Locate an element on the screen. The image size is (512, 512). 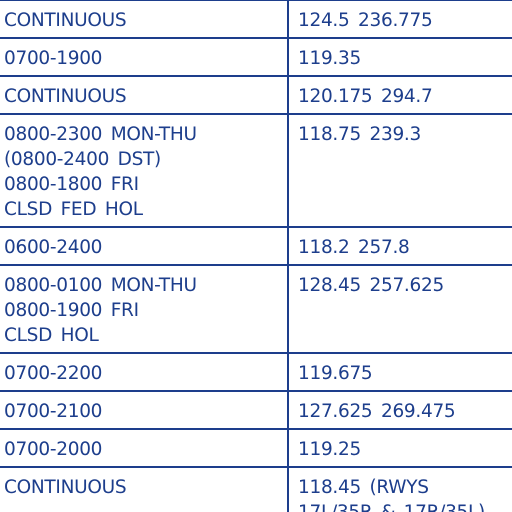
table-row: CONTINUOUS 120.175 294.7 is located at coordinates (256, 95).